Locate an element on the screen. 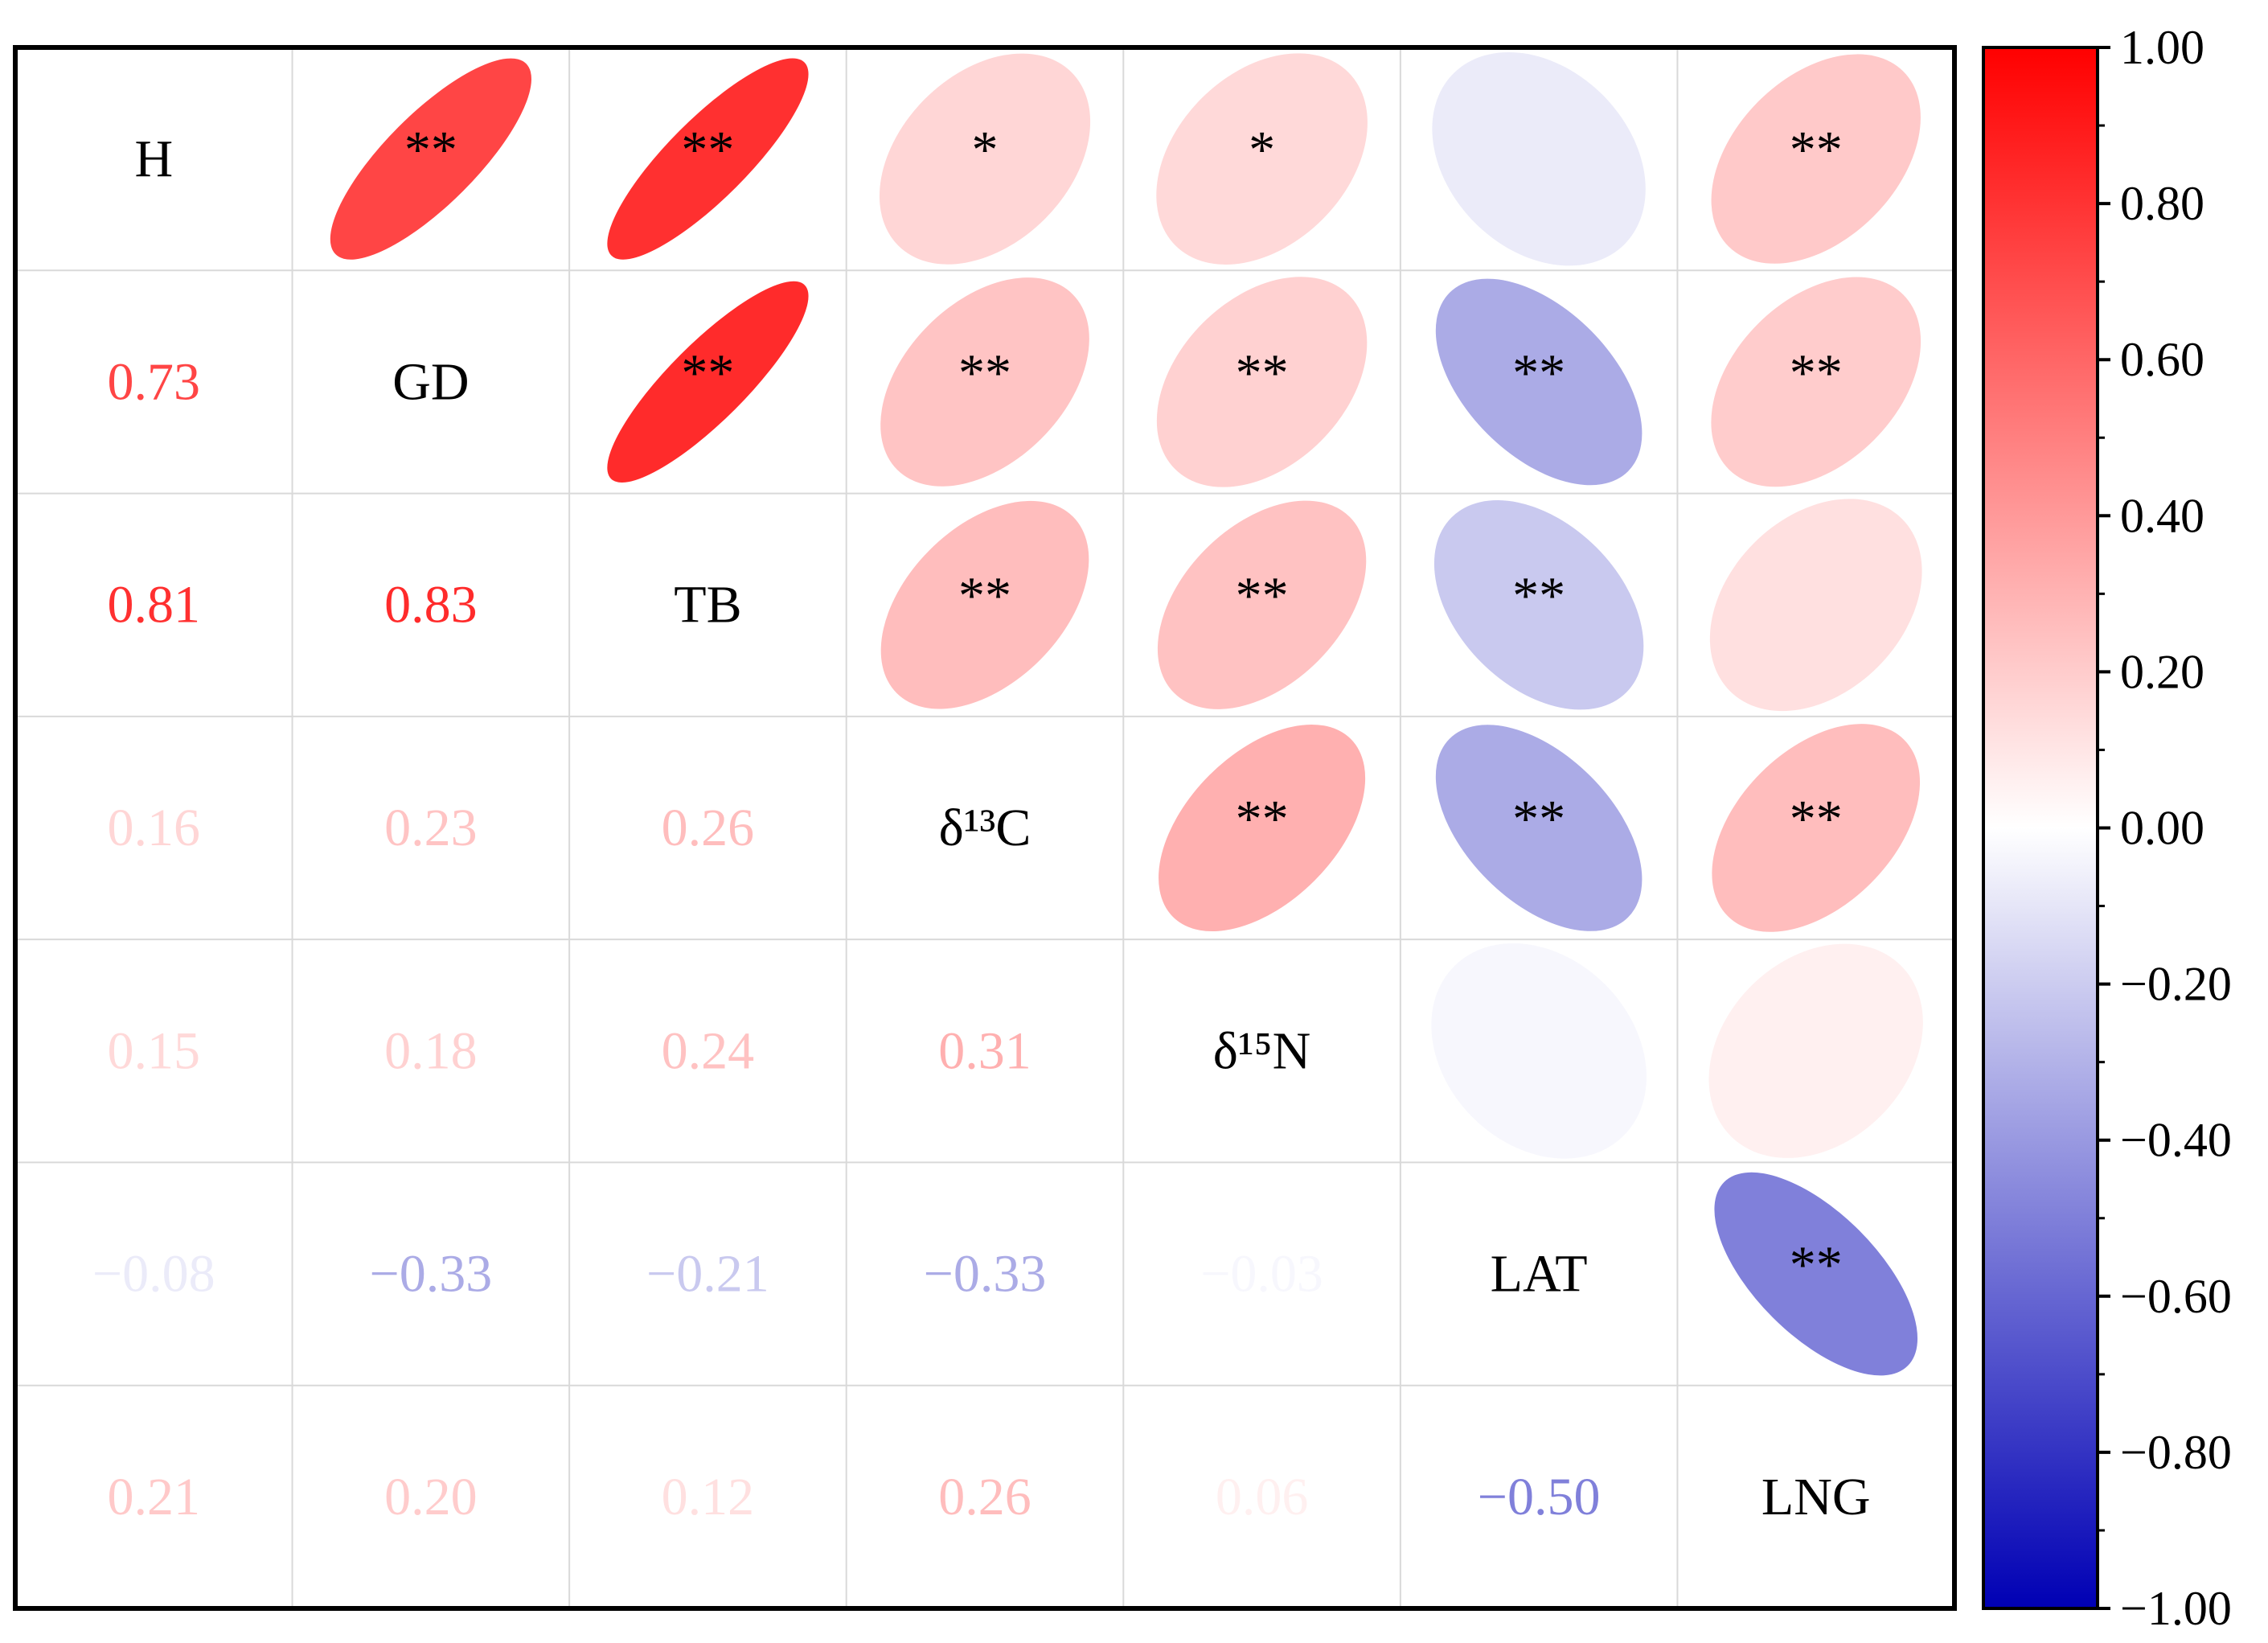 This screenshot has height=1643, width=2268. colorbar-tick-label: −1.00 is located at coordinates (2176, 1608).